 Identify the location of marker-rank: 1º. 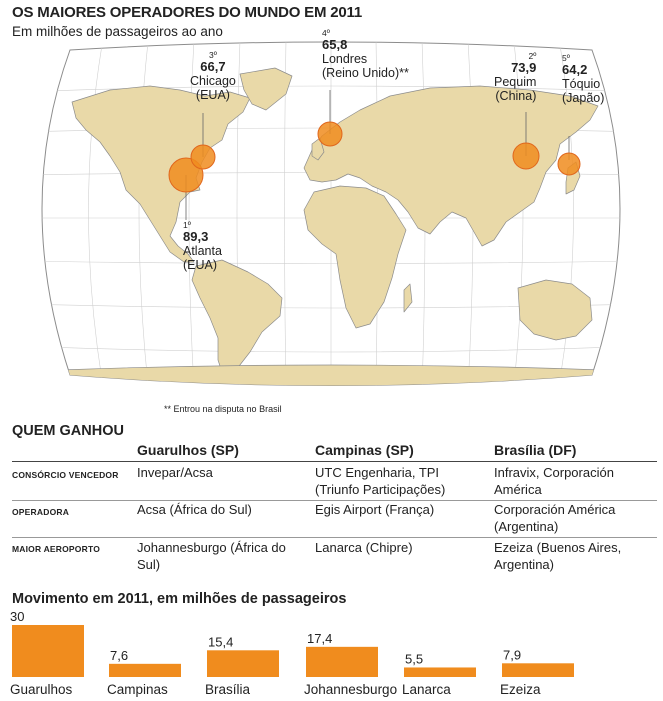
(187, 225).